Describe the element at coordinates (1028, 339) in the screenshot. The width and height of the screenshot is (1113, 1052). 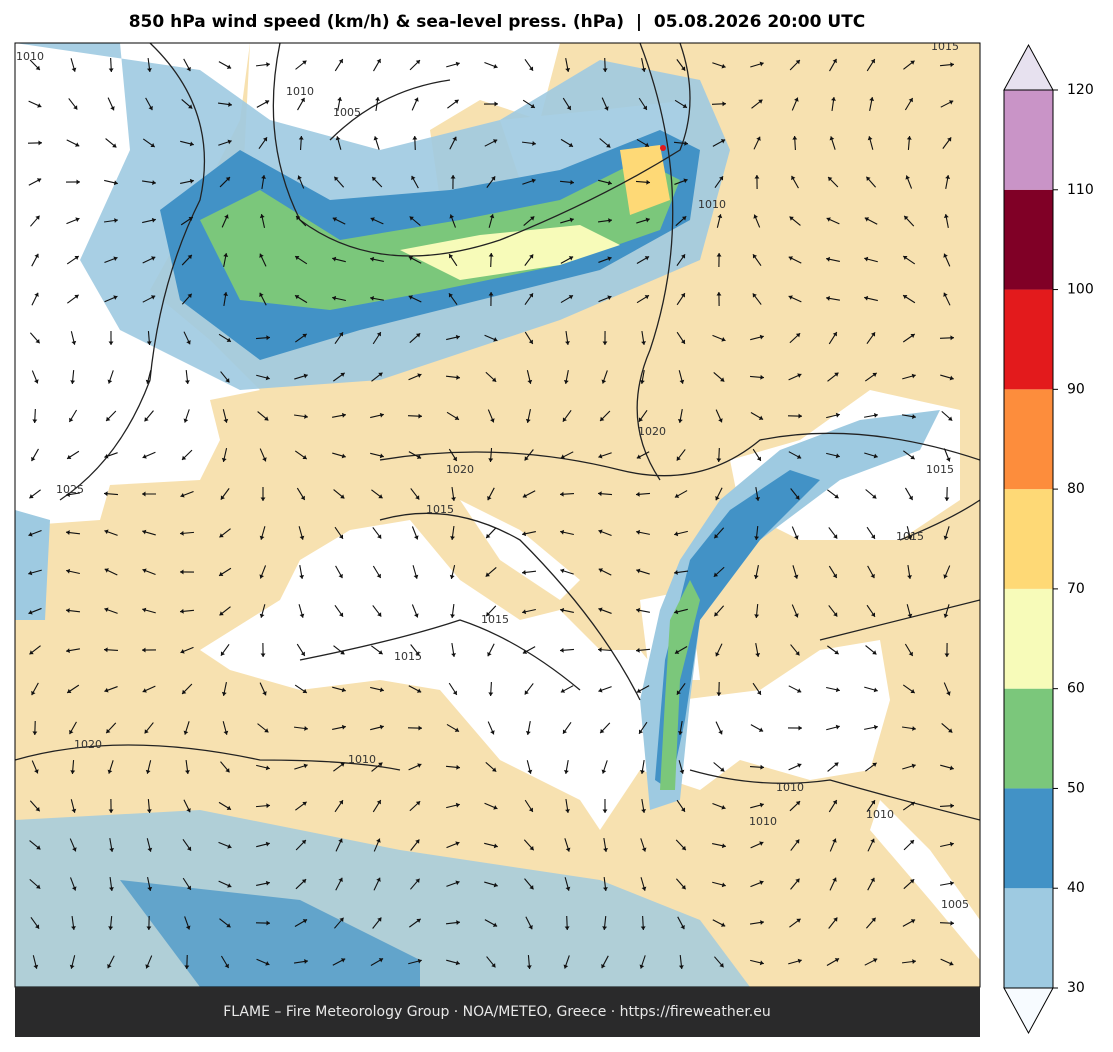
I see `colorbar-segment` at that location.